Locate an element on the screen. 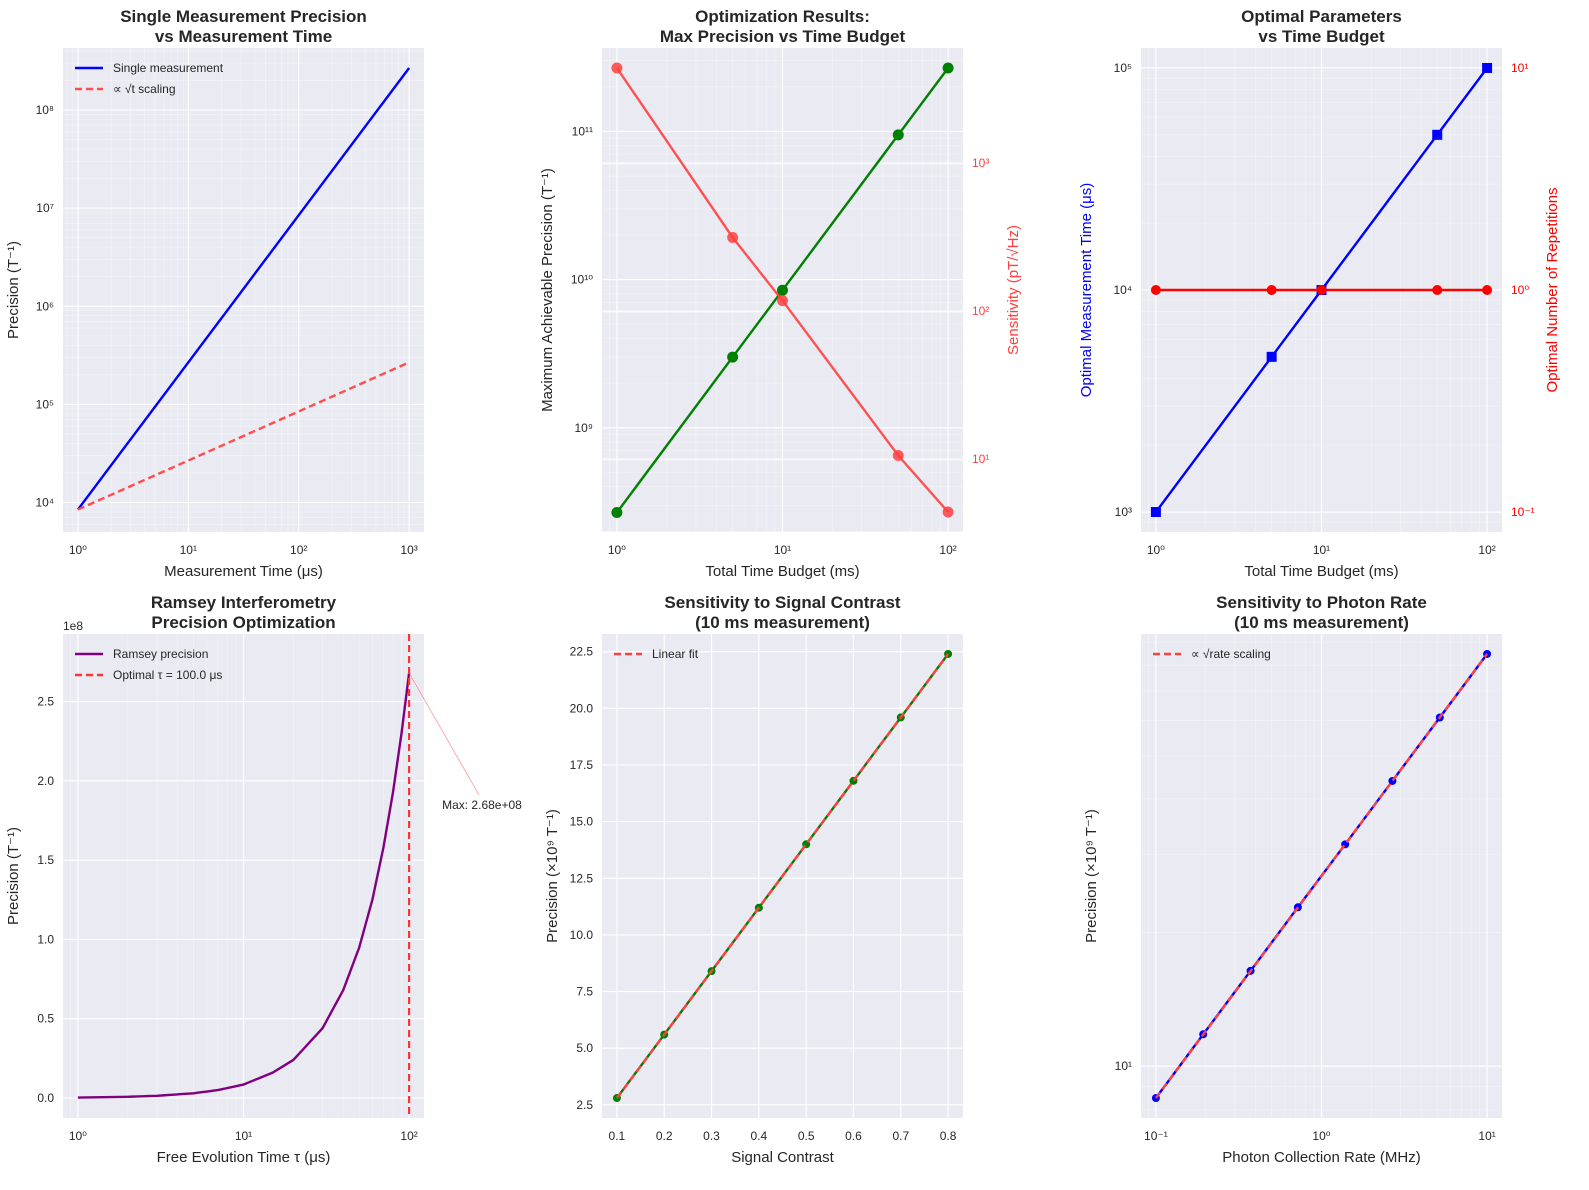 The height and width of the screenshot is (1190, 1589). y-tick-label: 2.0 is located at coordinates (45, 781).